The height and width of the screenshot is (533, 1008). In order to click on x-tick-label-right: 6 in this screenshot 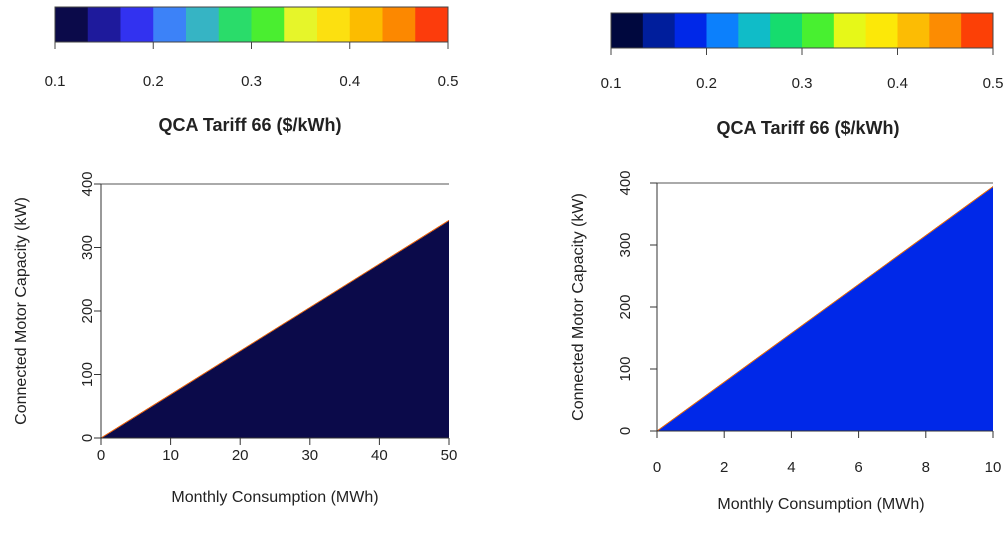, I will do `click(858, 467)`.